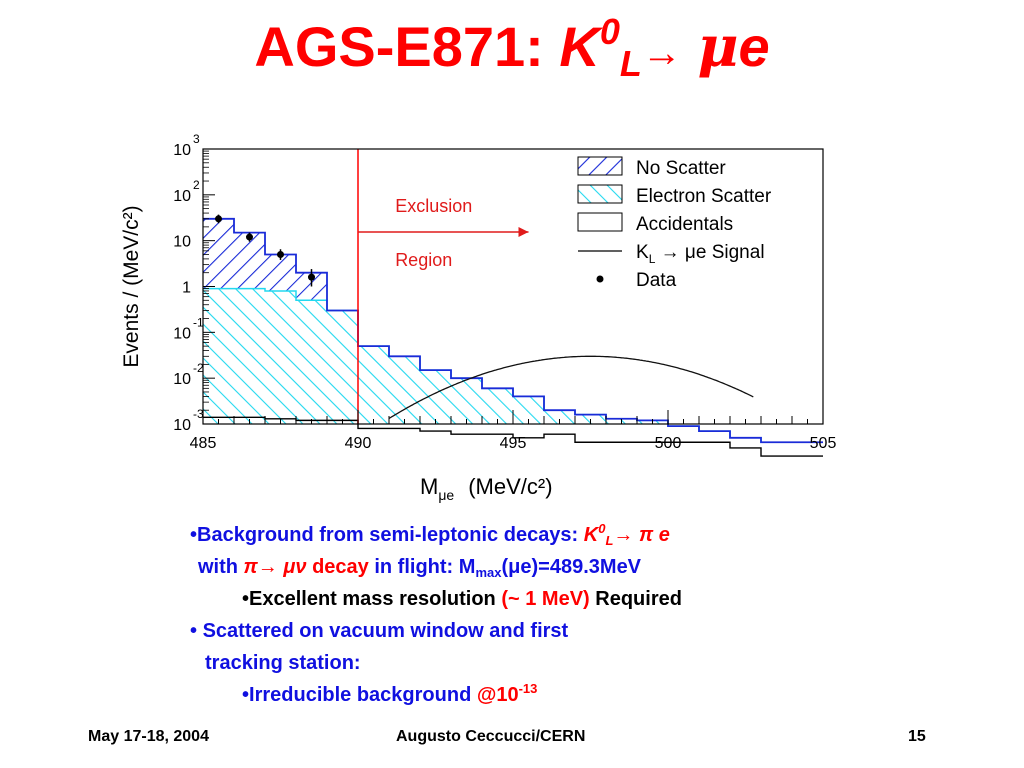 The height and width of the screenshot is (768, 1024). I want to click on title-arrow: →, so click(661, 53).